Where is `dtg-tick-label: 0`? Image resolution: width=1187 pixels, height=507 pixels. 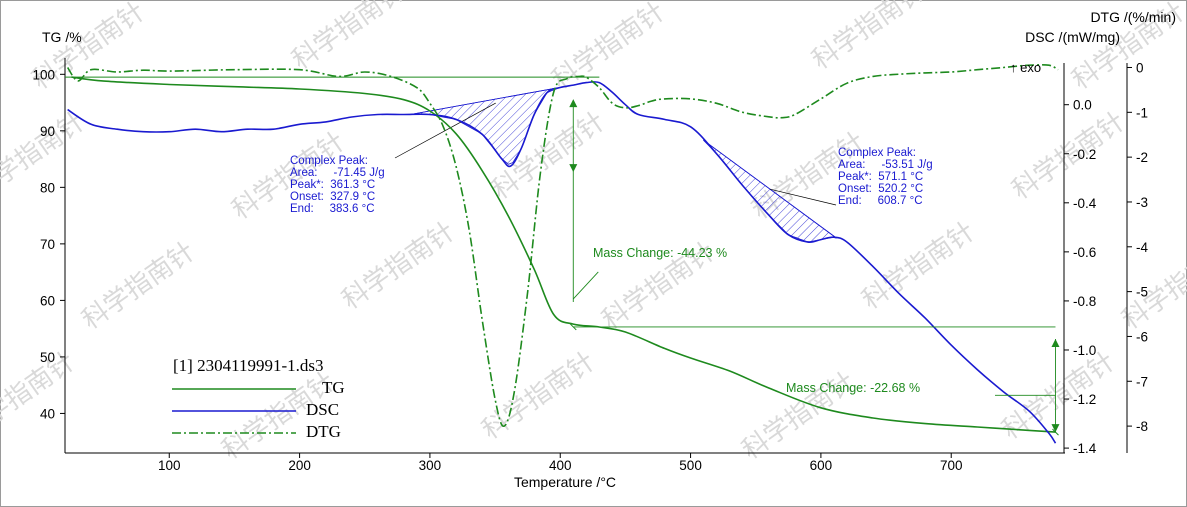 dtg-tick-label: 0 is located at coordinates (1140, 67).